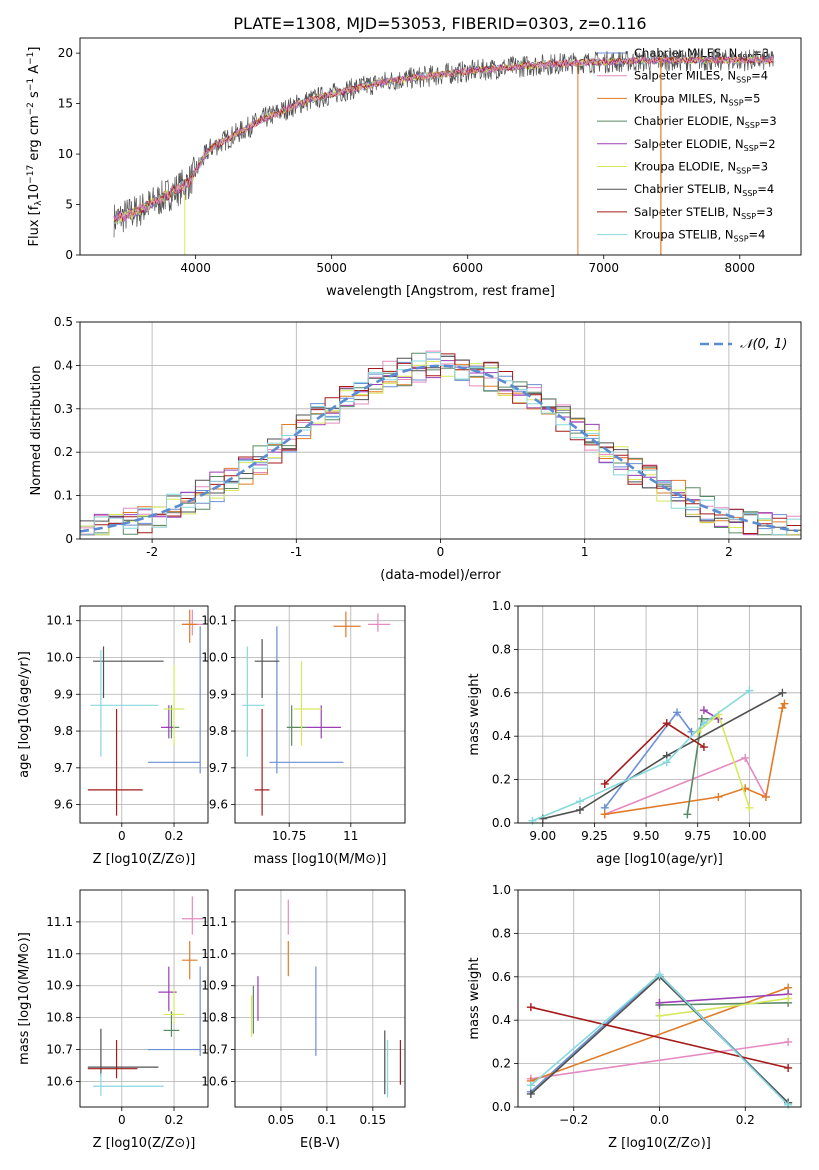 The height and width of the screenshot is (1170, 819). Describe the element at coordinates (24, 998) in the screenshot. I see `y-axis-label: mass [log10(M/M⊙)]` at that location.